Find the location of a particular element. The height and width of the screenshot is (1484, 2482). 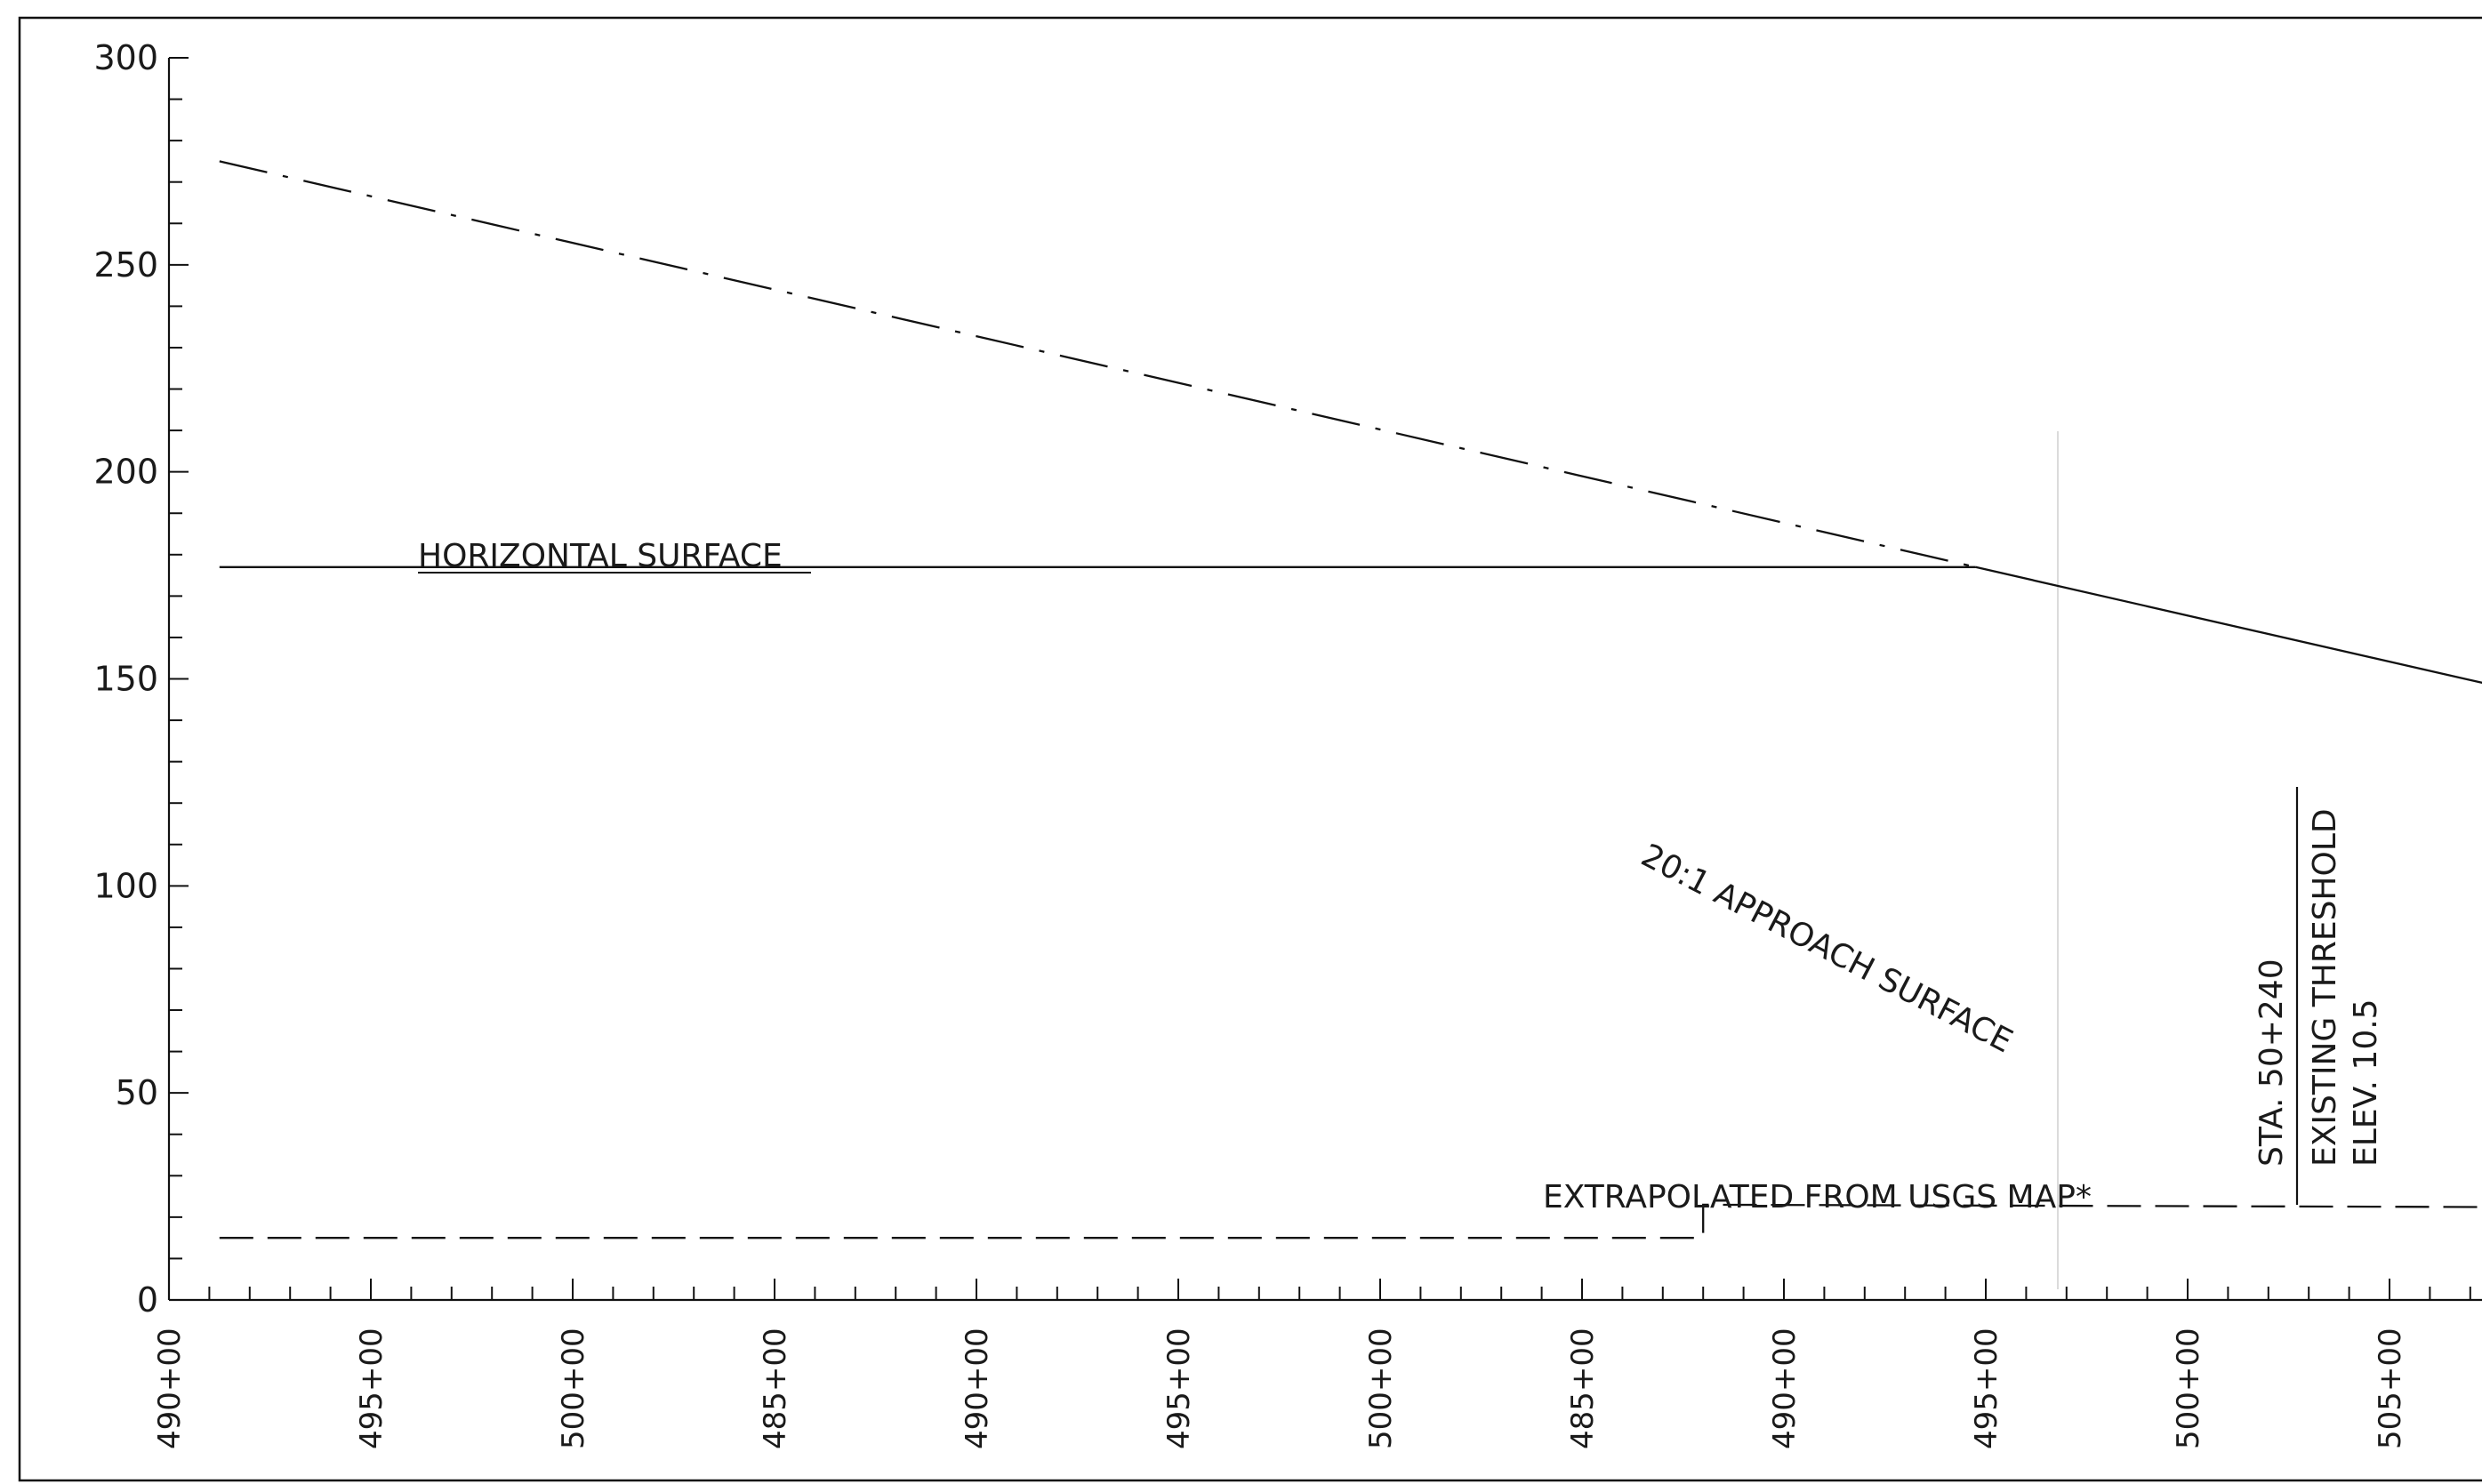

y-tick-label: 300 is located at coordinates (126, 57).